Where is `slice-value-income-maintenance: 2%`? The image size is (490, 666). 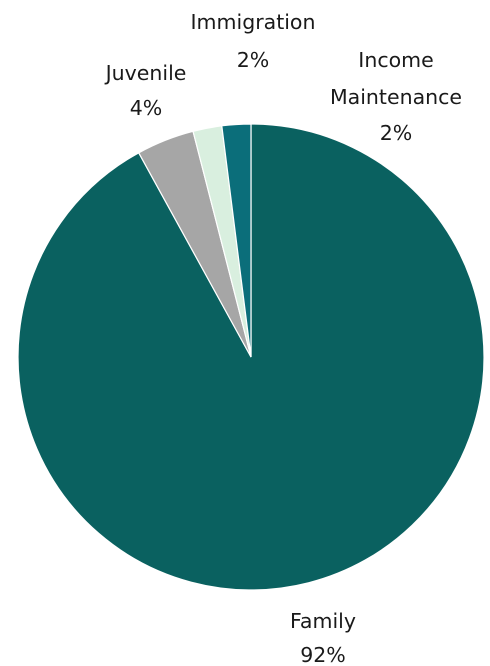 slice-value-income-maintenance: 2% is located at coordinates (396, 133).